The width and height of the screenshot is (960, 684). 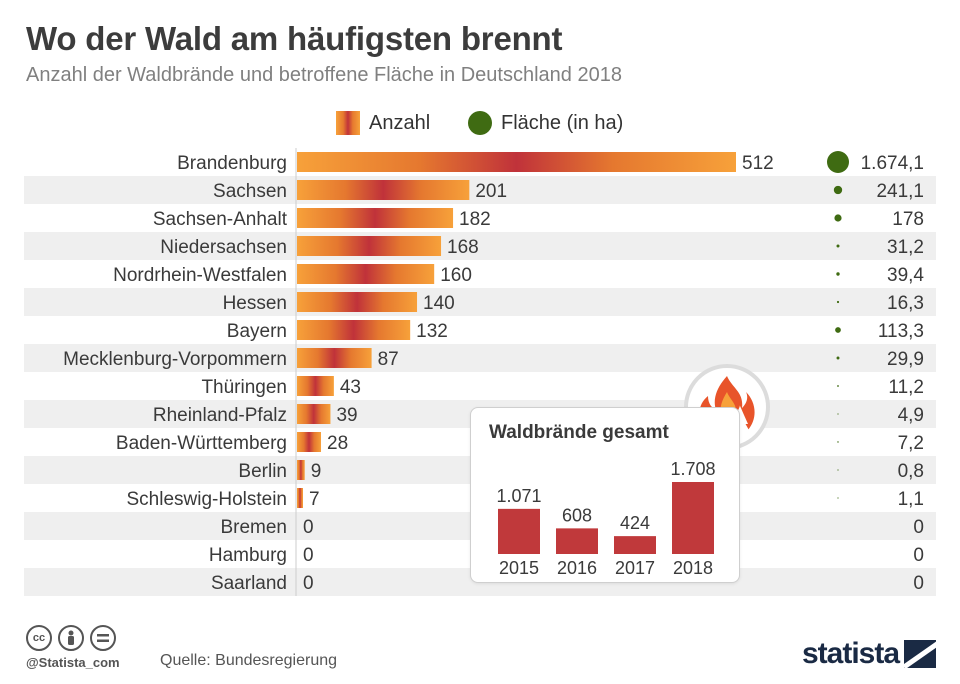 What do you see at coordinates (200, 275) in the screenshot?
I see `category-label: Nordrhein-Westfalen` at bounding box center [200, 275].